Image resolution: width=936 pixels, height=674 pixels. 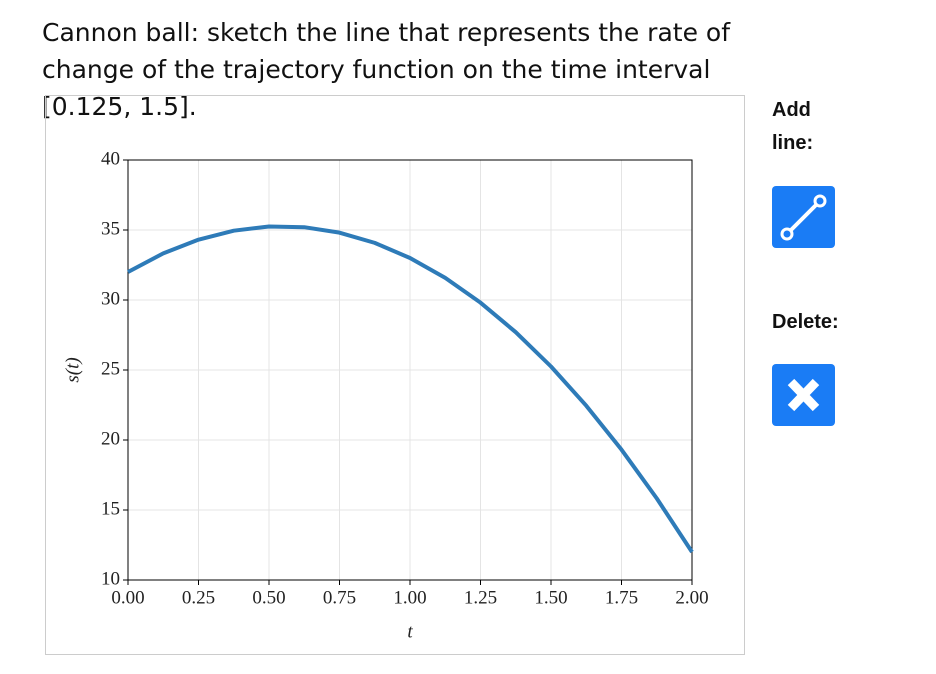 I want to click on delete-button, so click(x=803, y=395).